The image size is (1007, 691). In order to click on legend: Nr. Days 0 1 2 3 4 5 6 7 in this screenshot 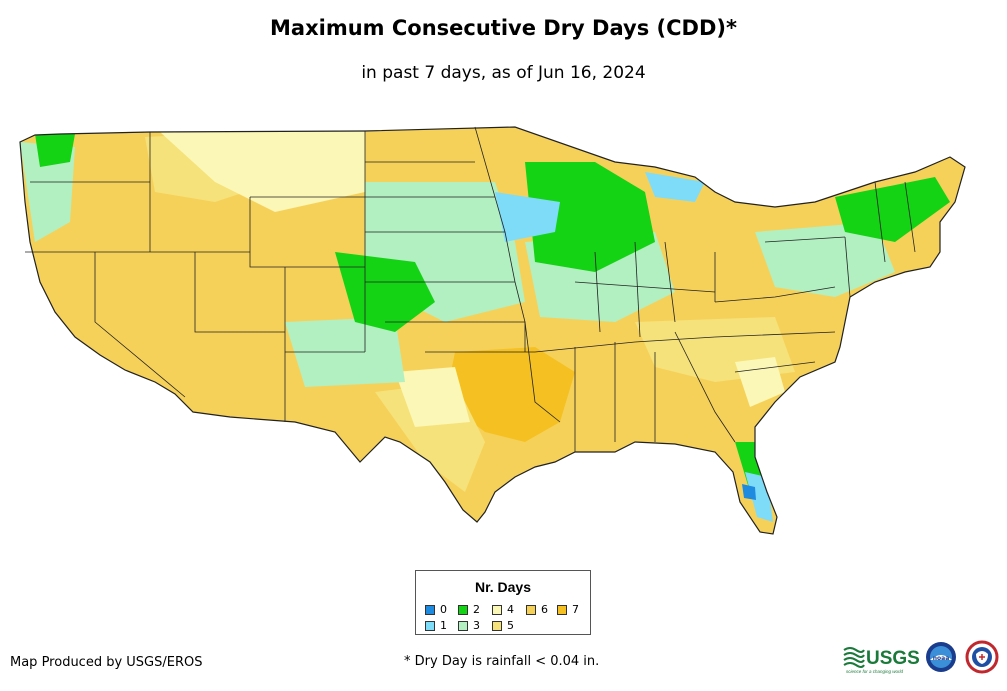, I will do `click(503, 602)`.